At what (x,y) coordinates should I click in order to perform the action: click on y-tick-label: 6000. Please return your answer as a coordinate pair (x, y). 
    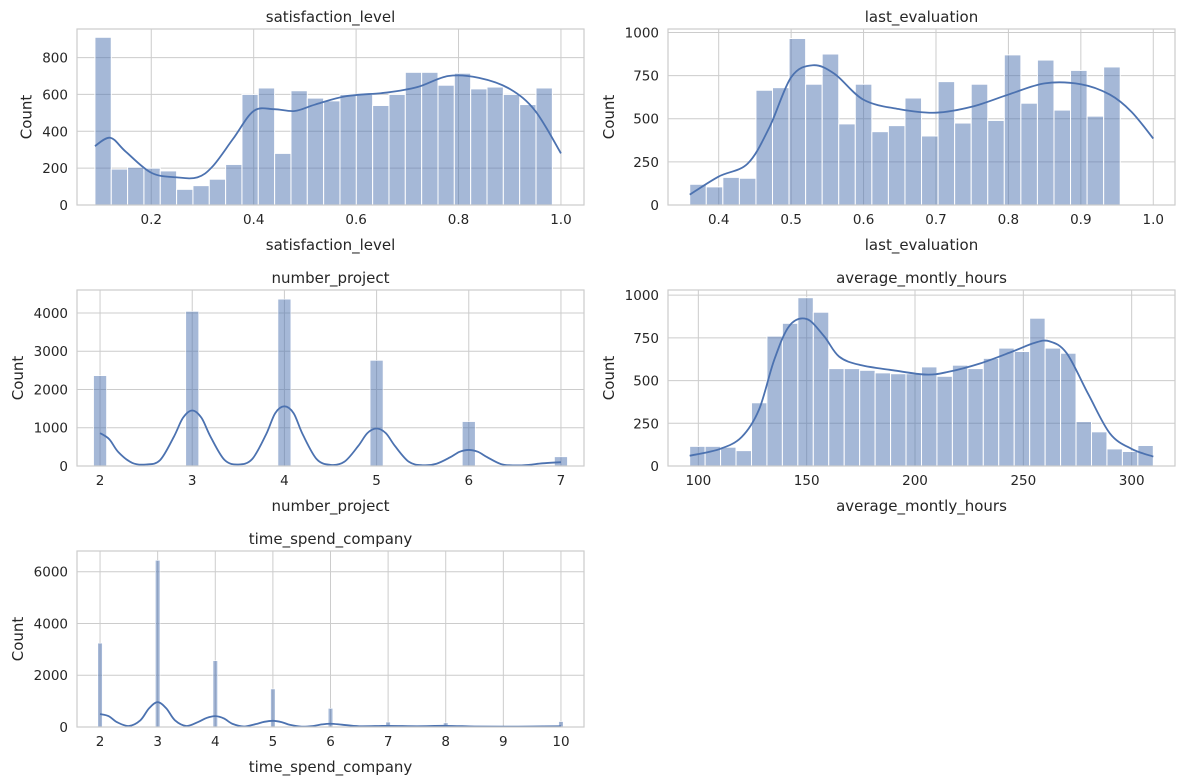
    Looking at the image, I should click on (51, 573).